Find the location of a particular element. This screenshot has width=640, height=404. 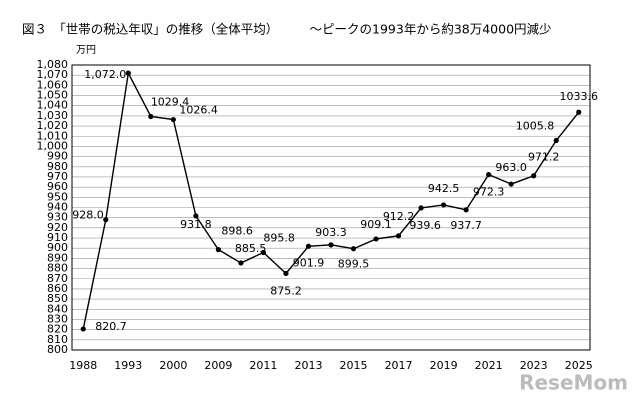

data-label: 885.5 is located at coordinates (250, 248).